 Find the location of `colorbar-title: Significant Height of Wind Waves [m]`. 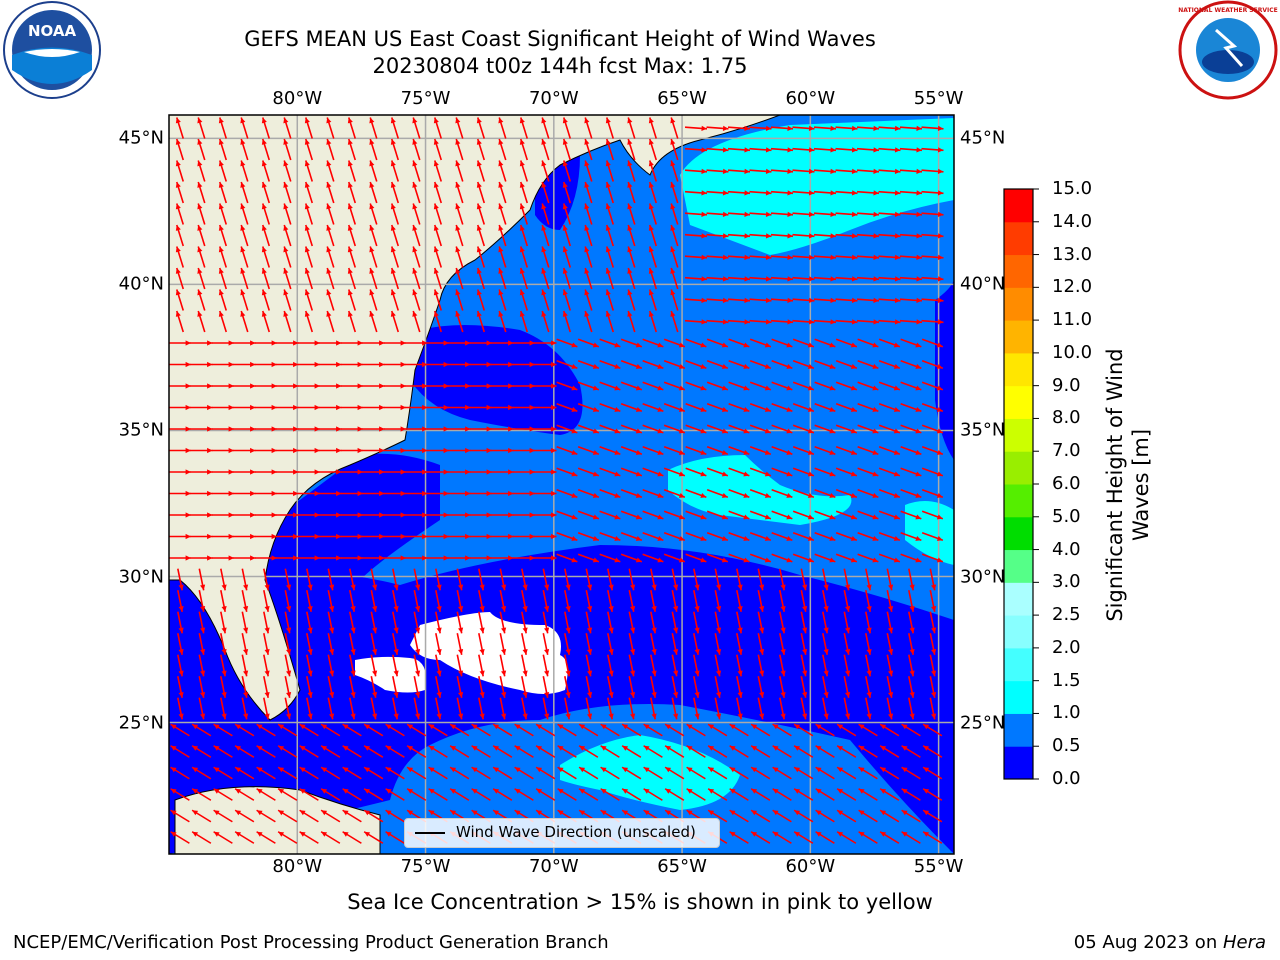

colorbar-title: Significant Height of Wind Waves [m] is located at coordinates (1128, 484).